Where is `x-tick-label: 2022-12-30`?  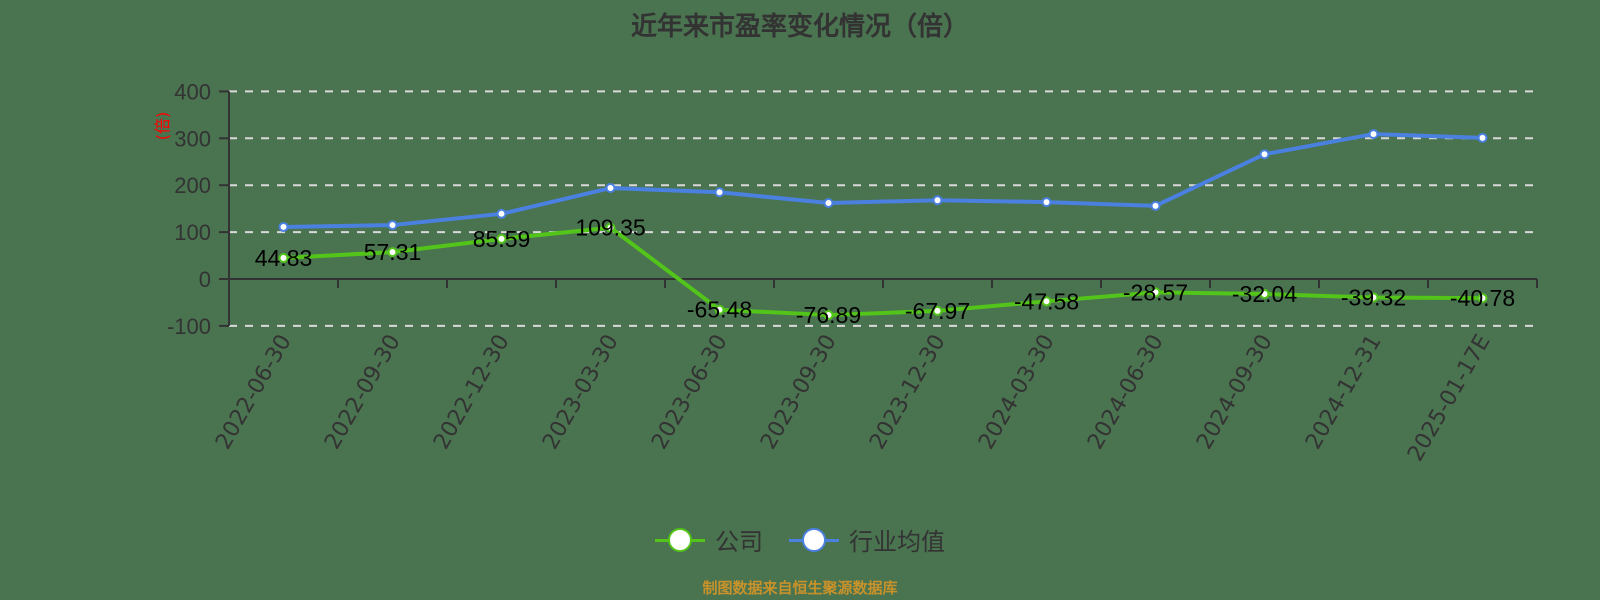 x-tick-label: 2022-12-30 is located at coordinates (472, 392).